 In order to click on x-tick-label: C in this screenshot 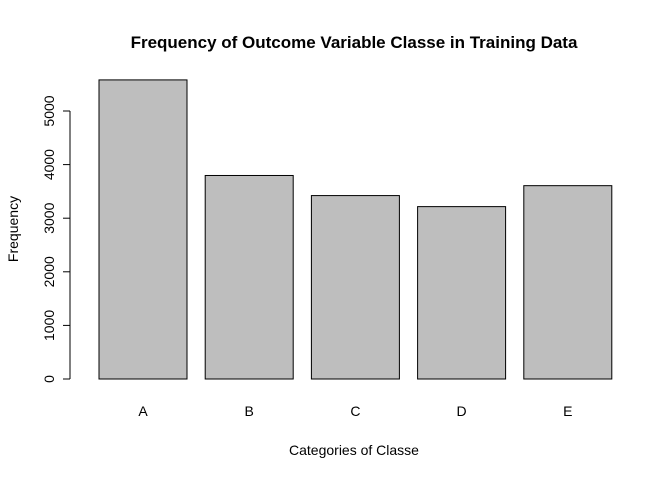, I will do `click(355, 411)`.